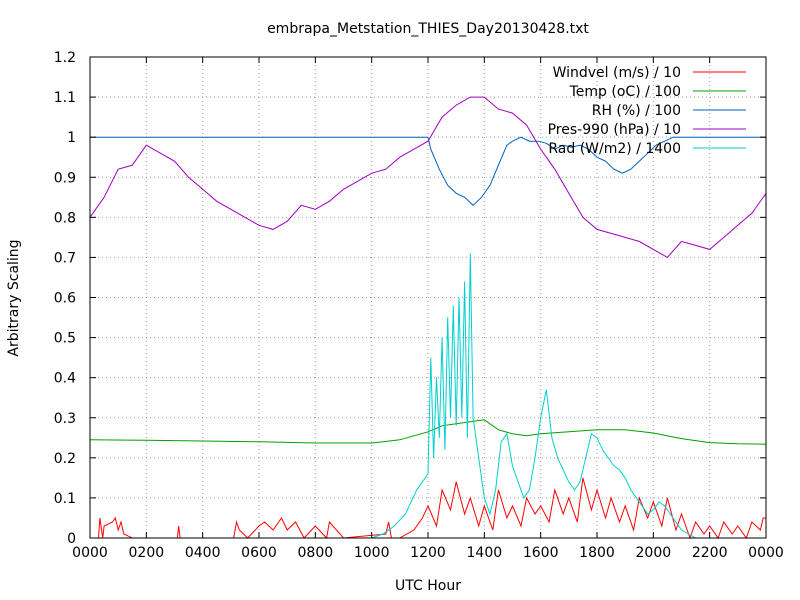  What do you see at coordinates (259, 553) in the screenshot?
I see `x-tick-label: 0600` at bounding box center [259, 553].